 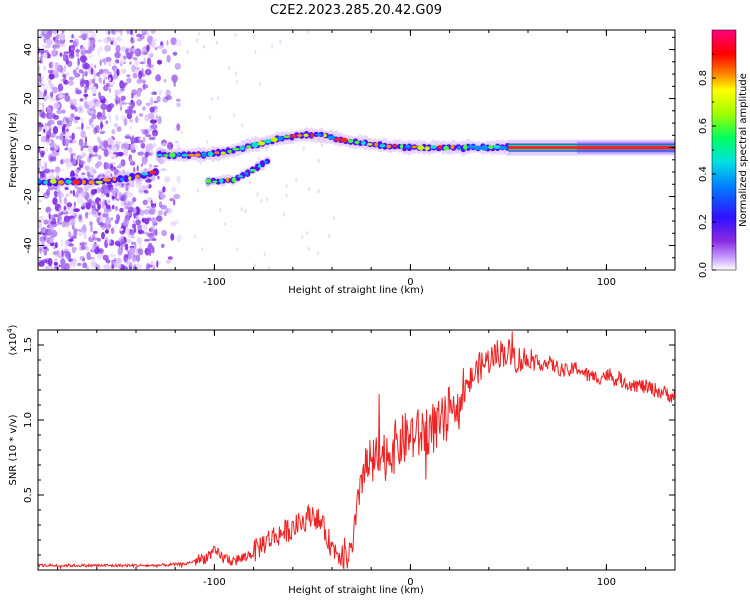 I want to click on y-tick-label: 1.5, so click(x=28, y=345).